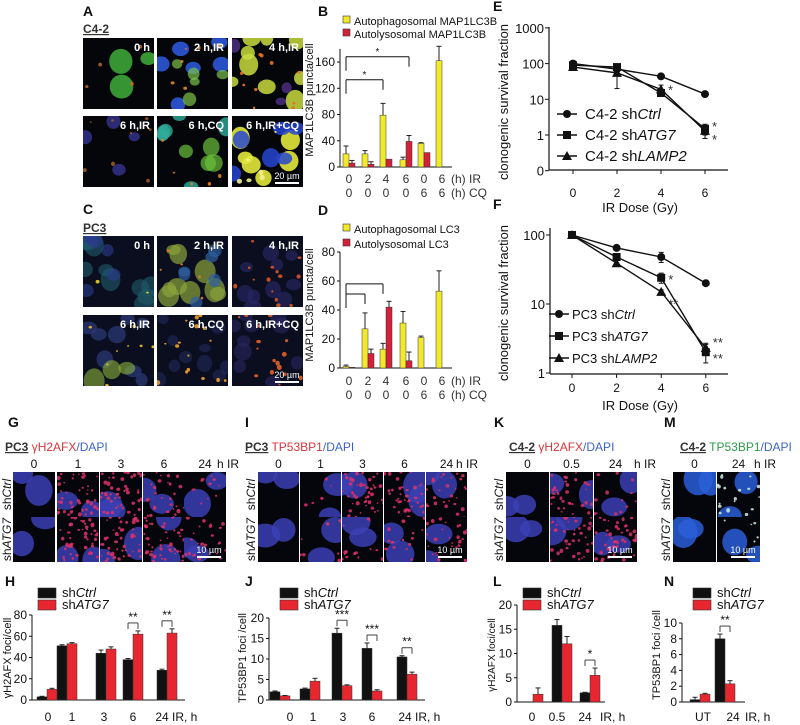 This screenshot has width=800, height=725. Describe the element at coordinates (424, 395) in the screenshot. I see `x-tick-label: 6` at that location.